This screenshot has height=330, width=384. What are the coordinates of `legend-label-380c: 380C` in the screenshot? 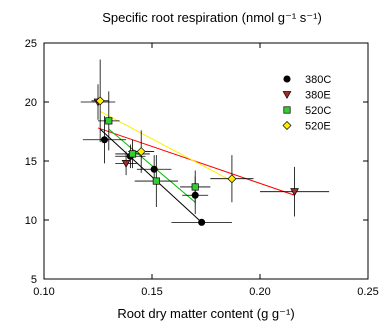 It's located at (318, 80).